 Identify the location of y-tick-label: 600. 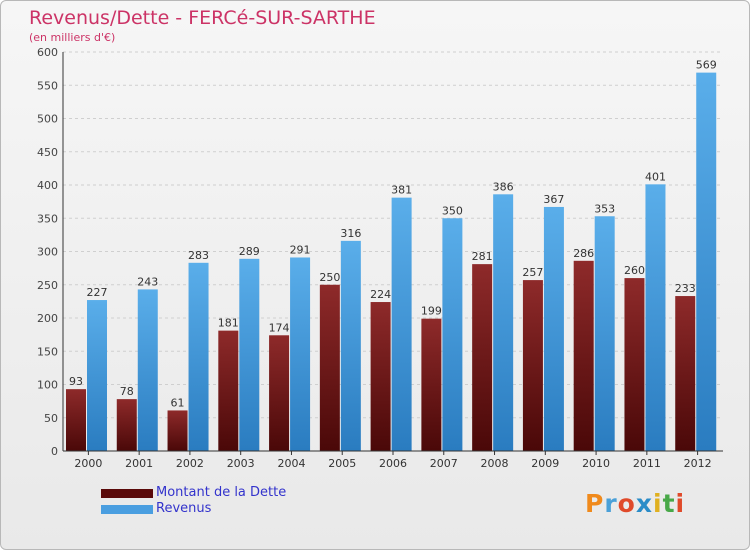
(47, 52).